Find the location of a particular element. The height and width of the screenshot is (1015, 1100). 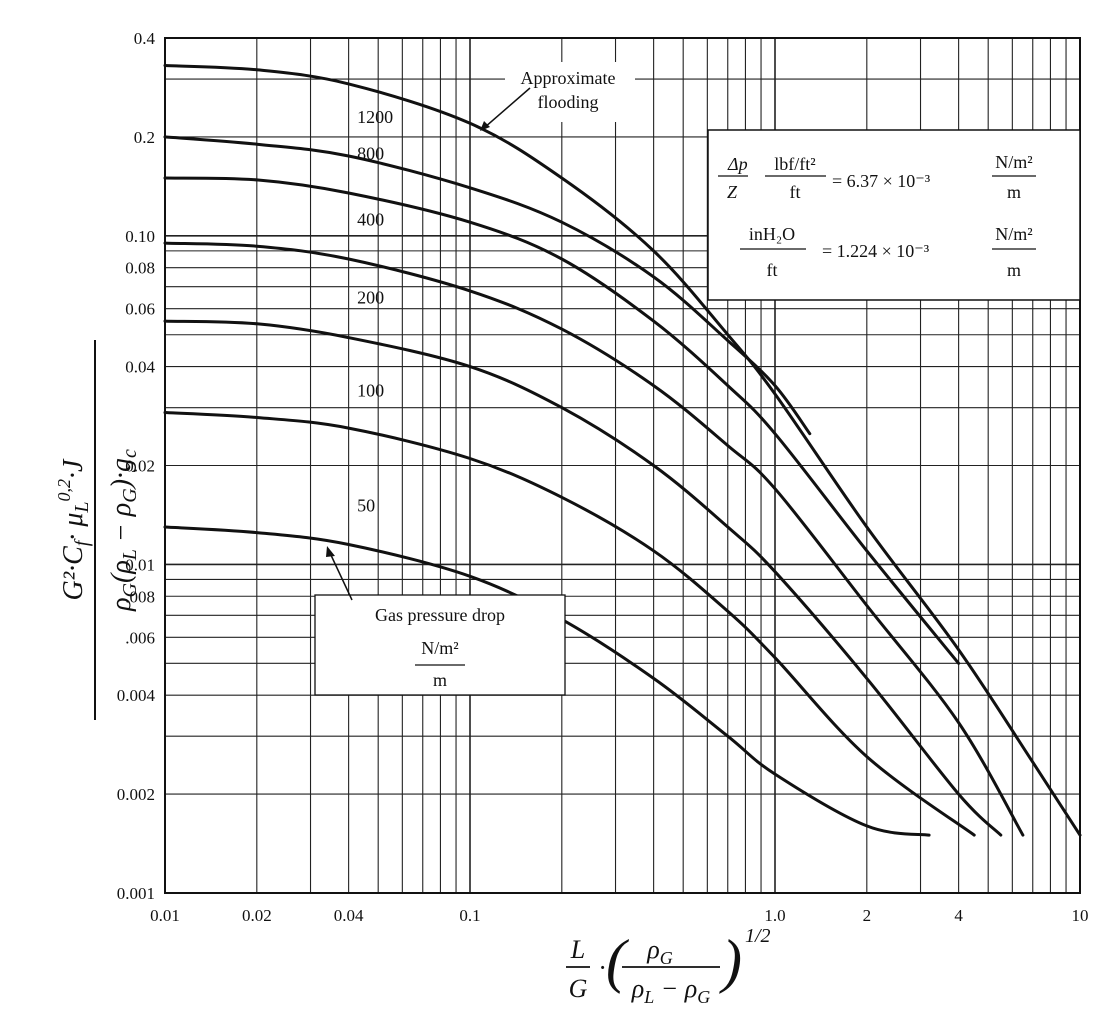

conv2-eq: = 1.224 × 10⁻³ is located at coordinates (876, 251).